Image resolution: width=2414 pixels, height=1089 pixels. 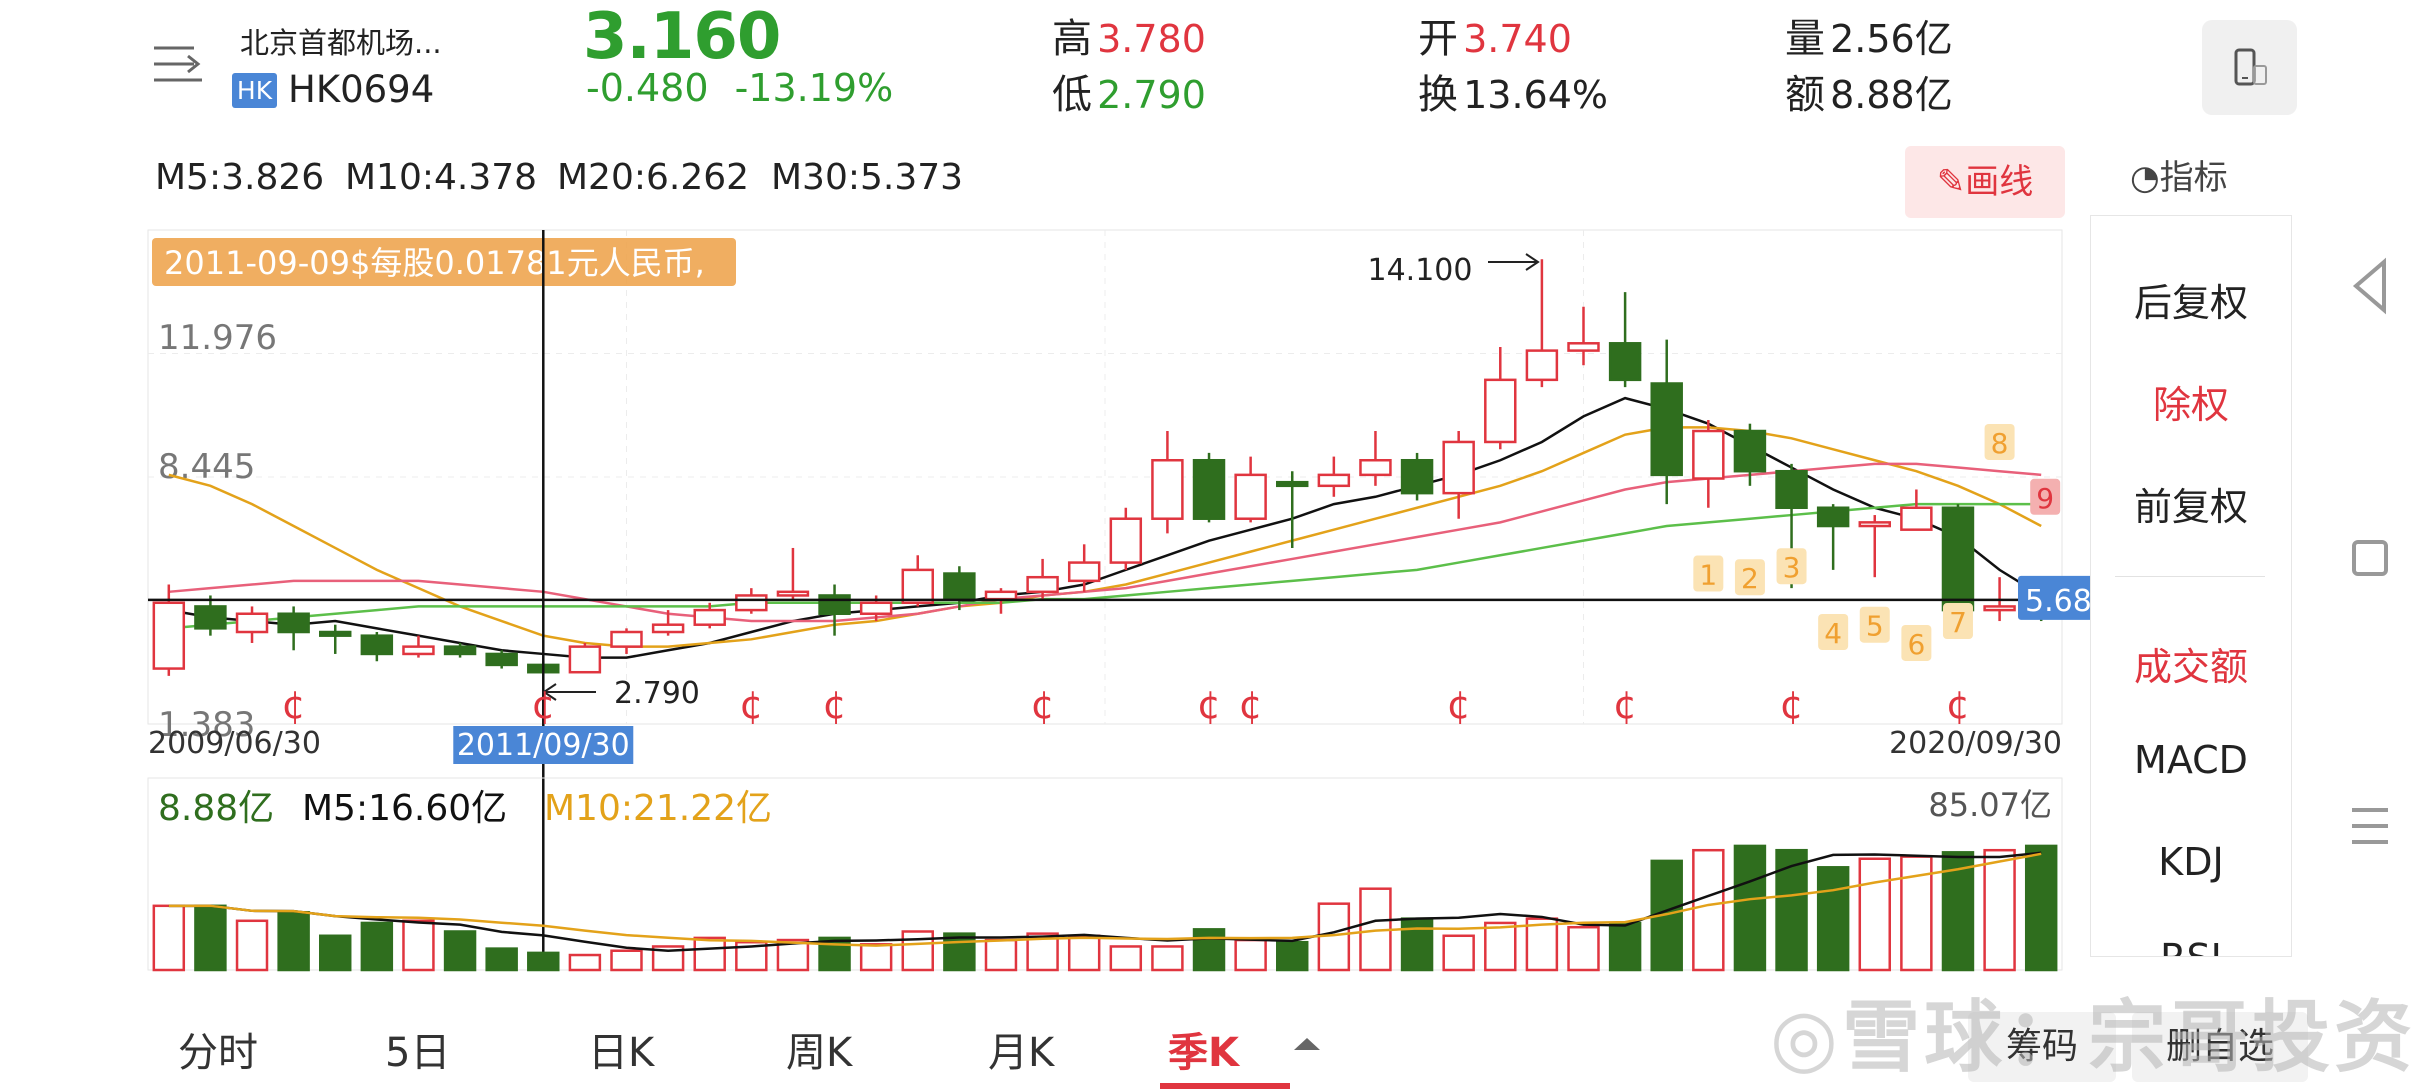 What do you see at coordinates (1105, 566) in the screenshot?
I see `ma-line-m30` at bounding box center [1105, 566].